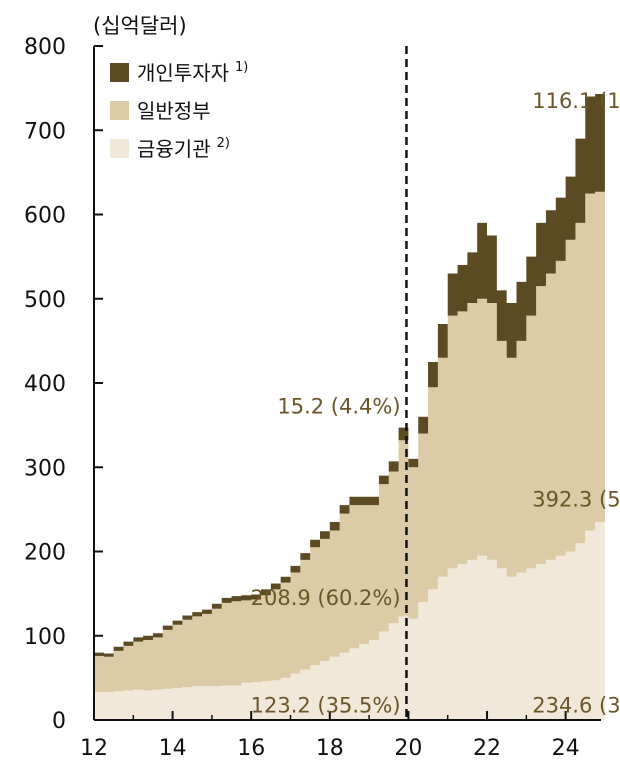 This screenshot has width=620, height=763. Describe the element at coordinates (174, 149) in the screenshot. I see `legend-label: 금융기관` at that location.